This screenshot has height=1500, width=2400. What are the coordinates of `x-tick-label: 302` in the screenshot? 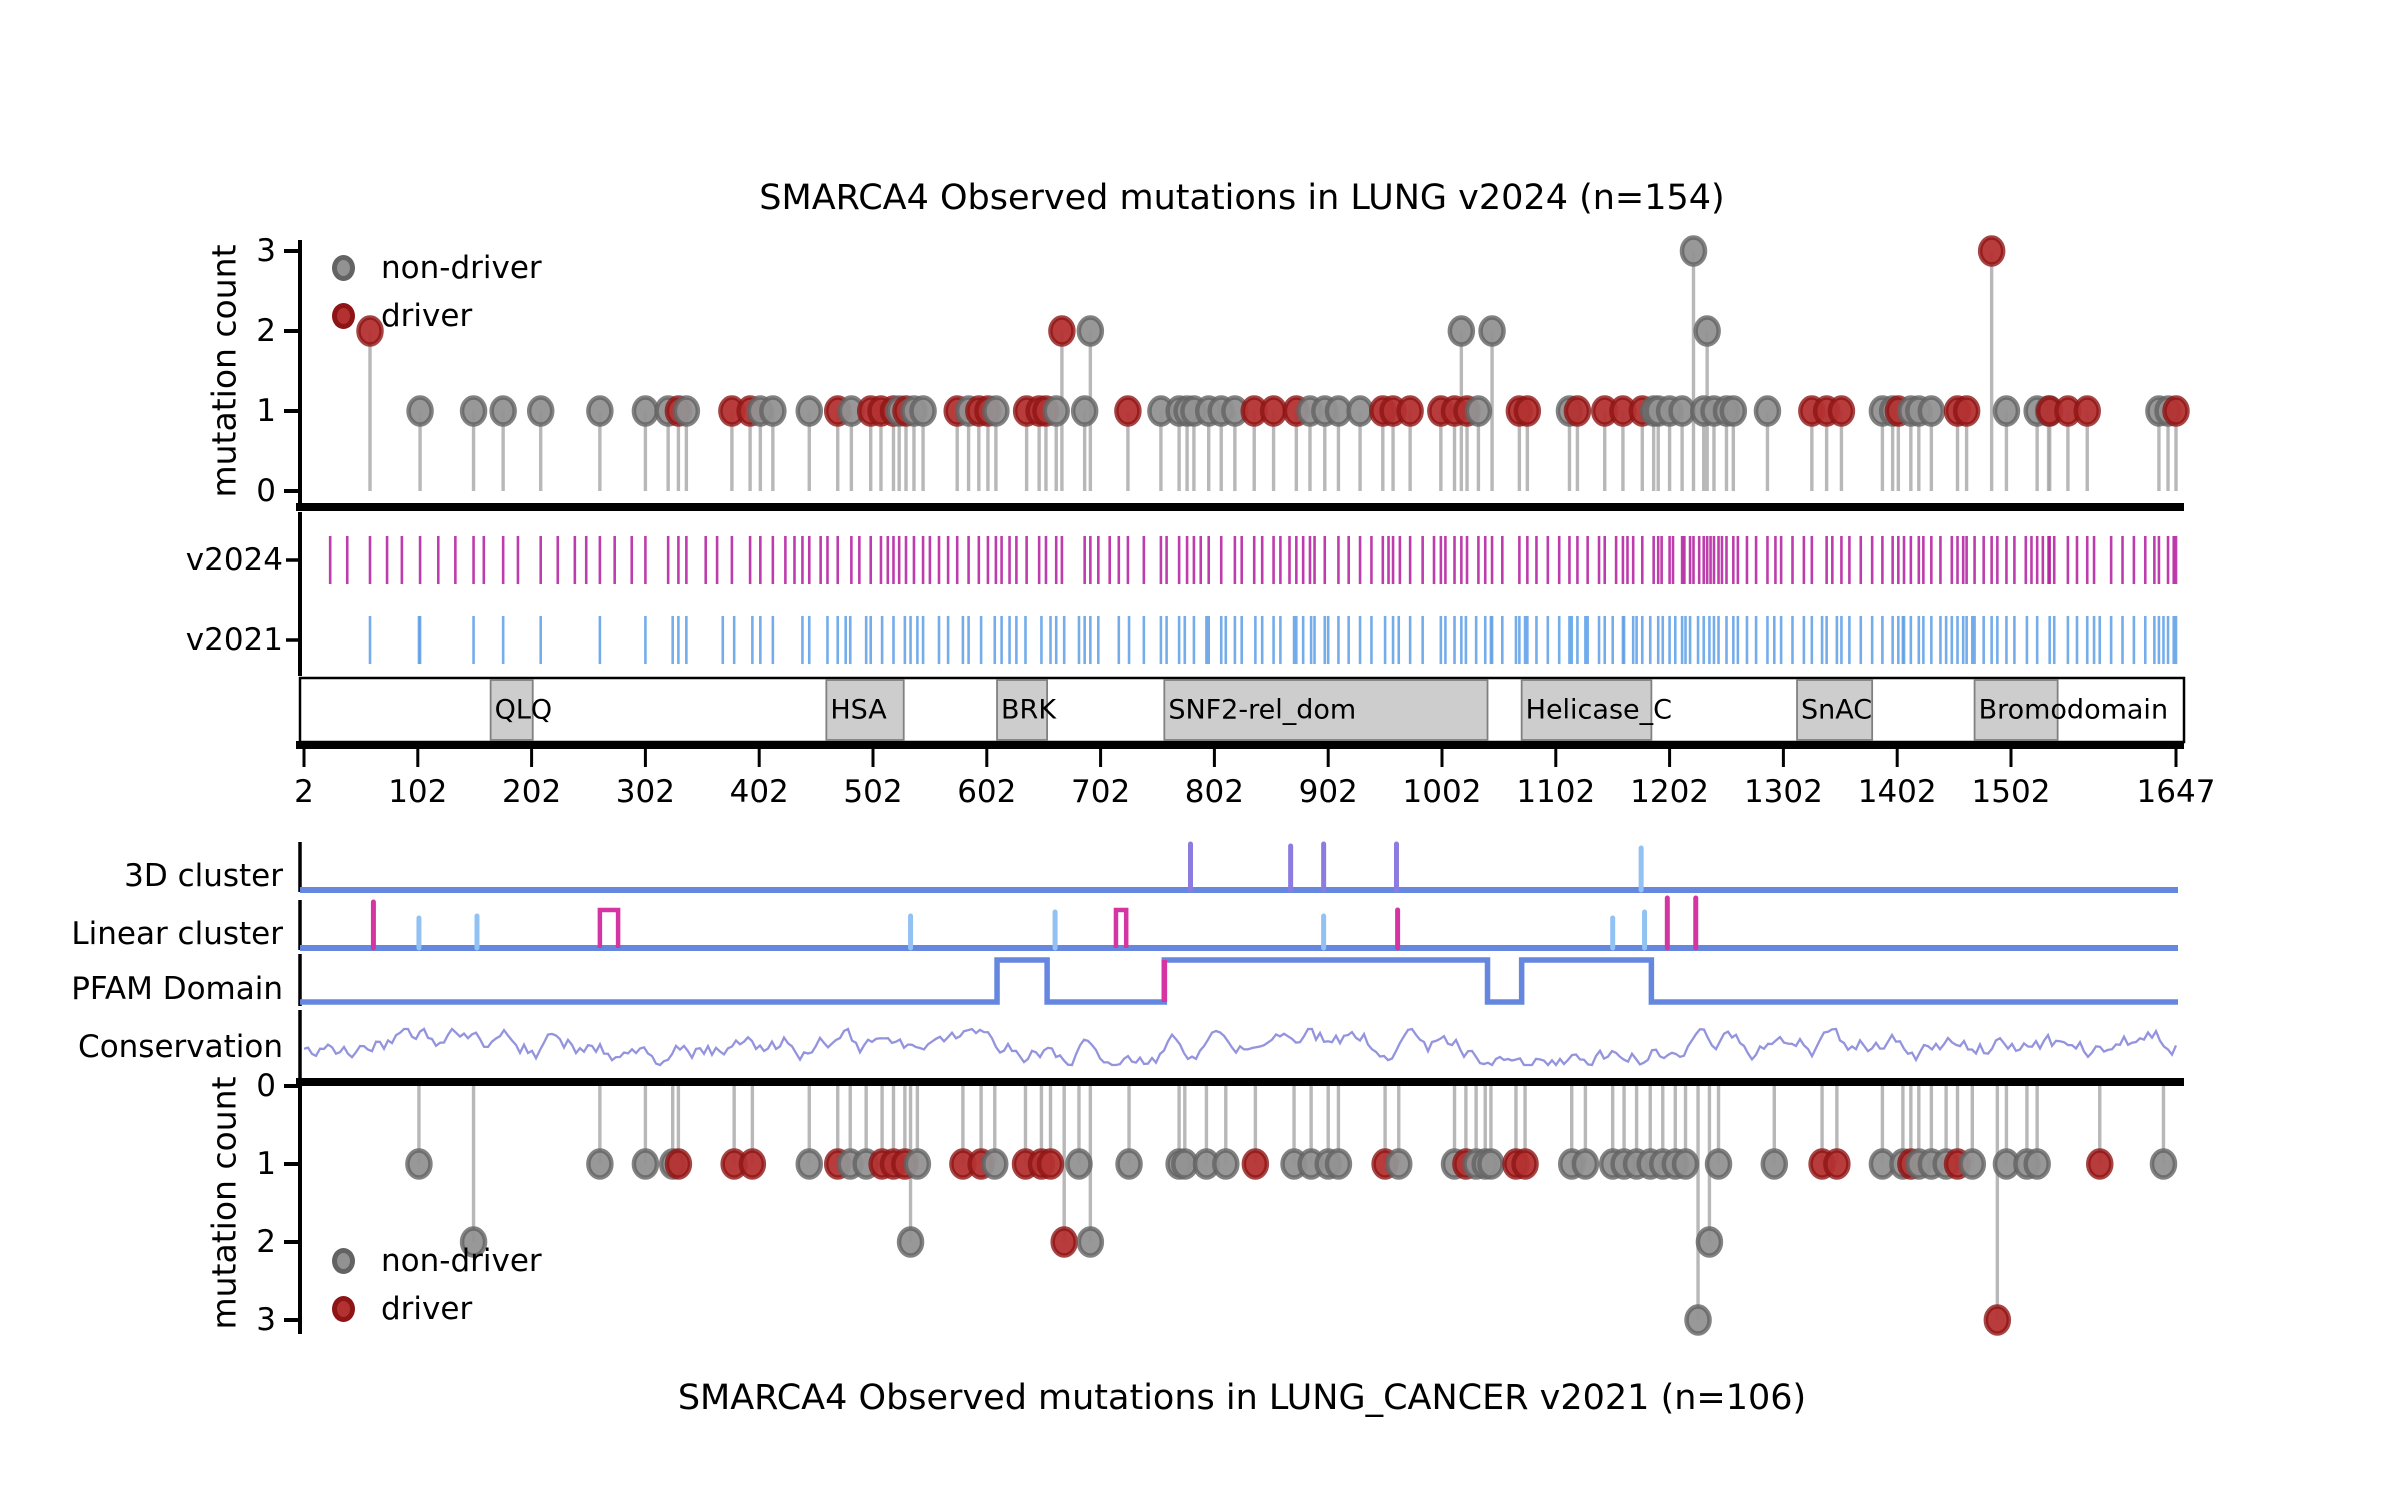 It's located at (645, 792).